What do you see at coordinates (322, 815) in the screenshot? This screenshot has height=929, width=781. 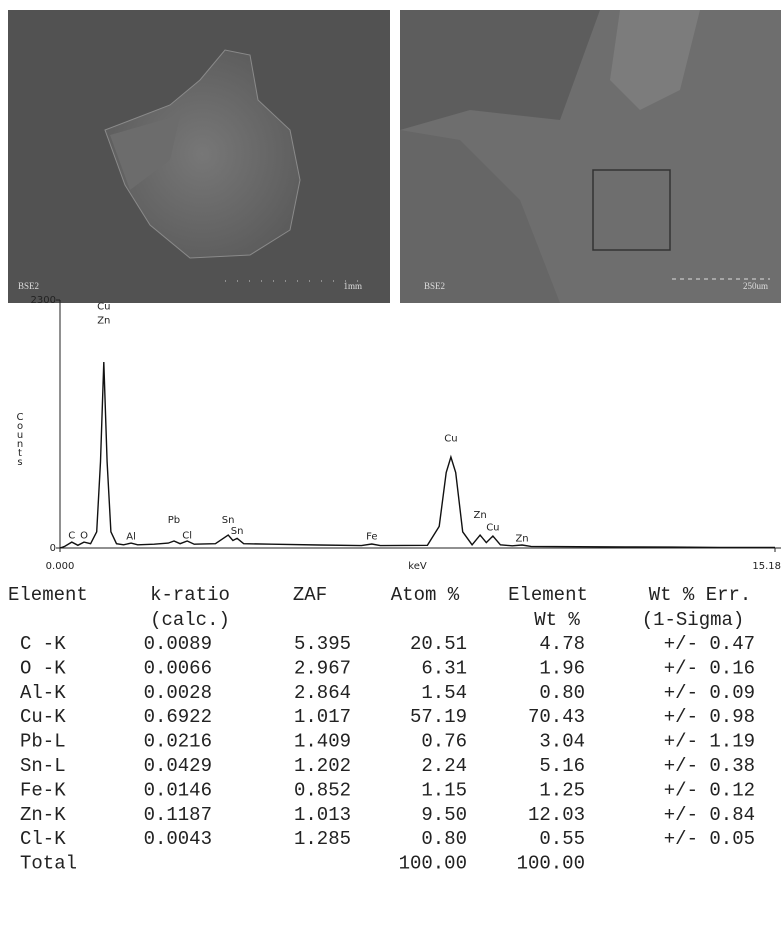 I see `table-cell: 1.013` at bounding box center [322, 815].